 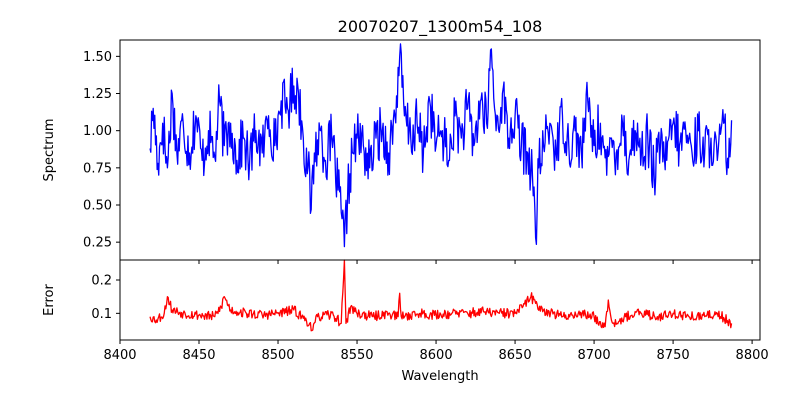 What do you see at coordinates (356, 355) in the screenshot?
I see `x-tick-label: 8550` at bounding box center [356, 355].